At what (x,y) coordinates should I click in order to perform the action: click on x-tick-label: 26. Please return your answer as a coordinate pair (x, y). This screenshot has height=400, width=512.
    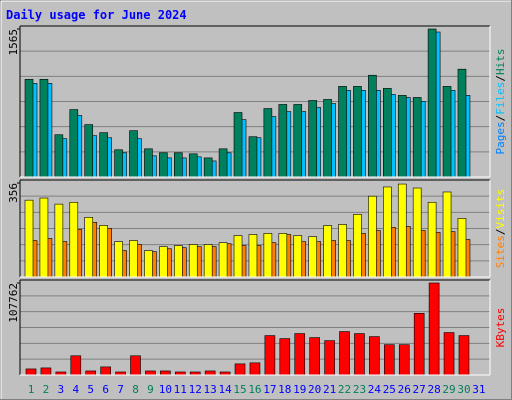
    Looking at the image, I should click on (404, 389).